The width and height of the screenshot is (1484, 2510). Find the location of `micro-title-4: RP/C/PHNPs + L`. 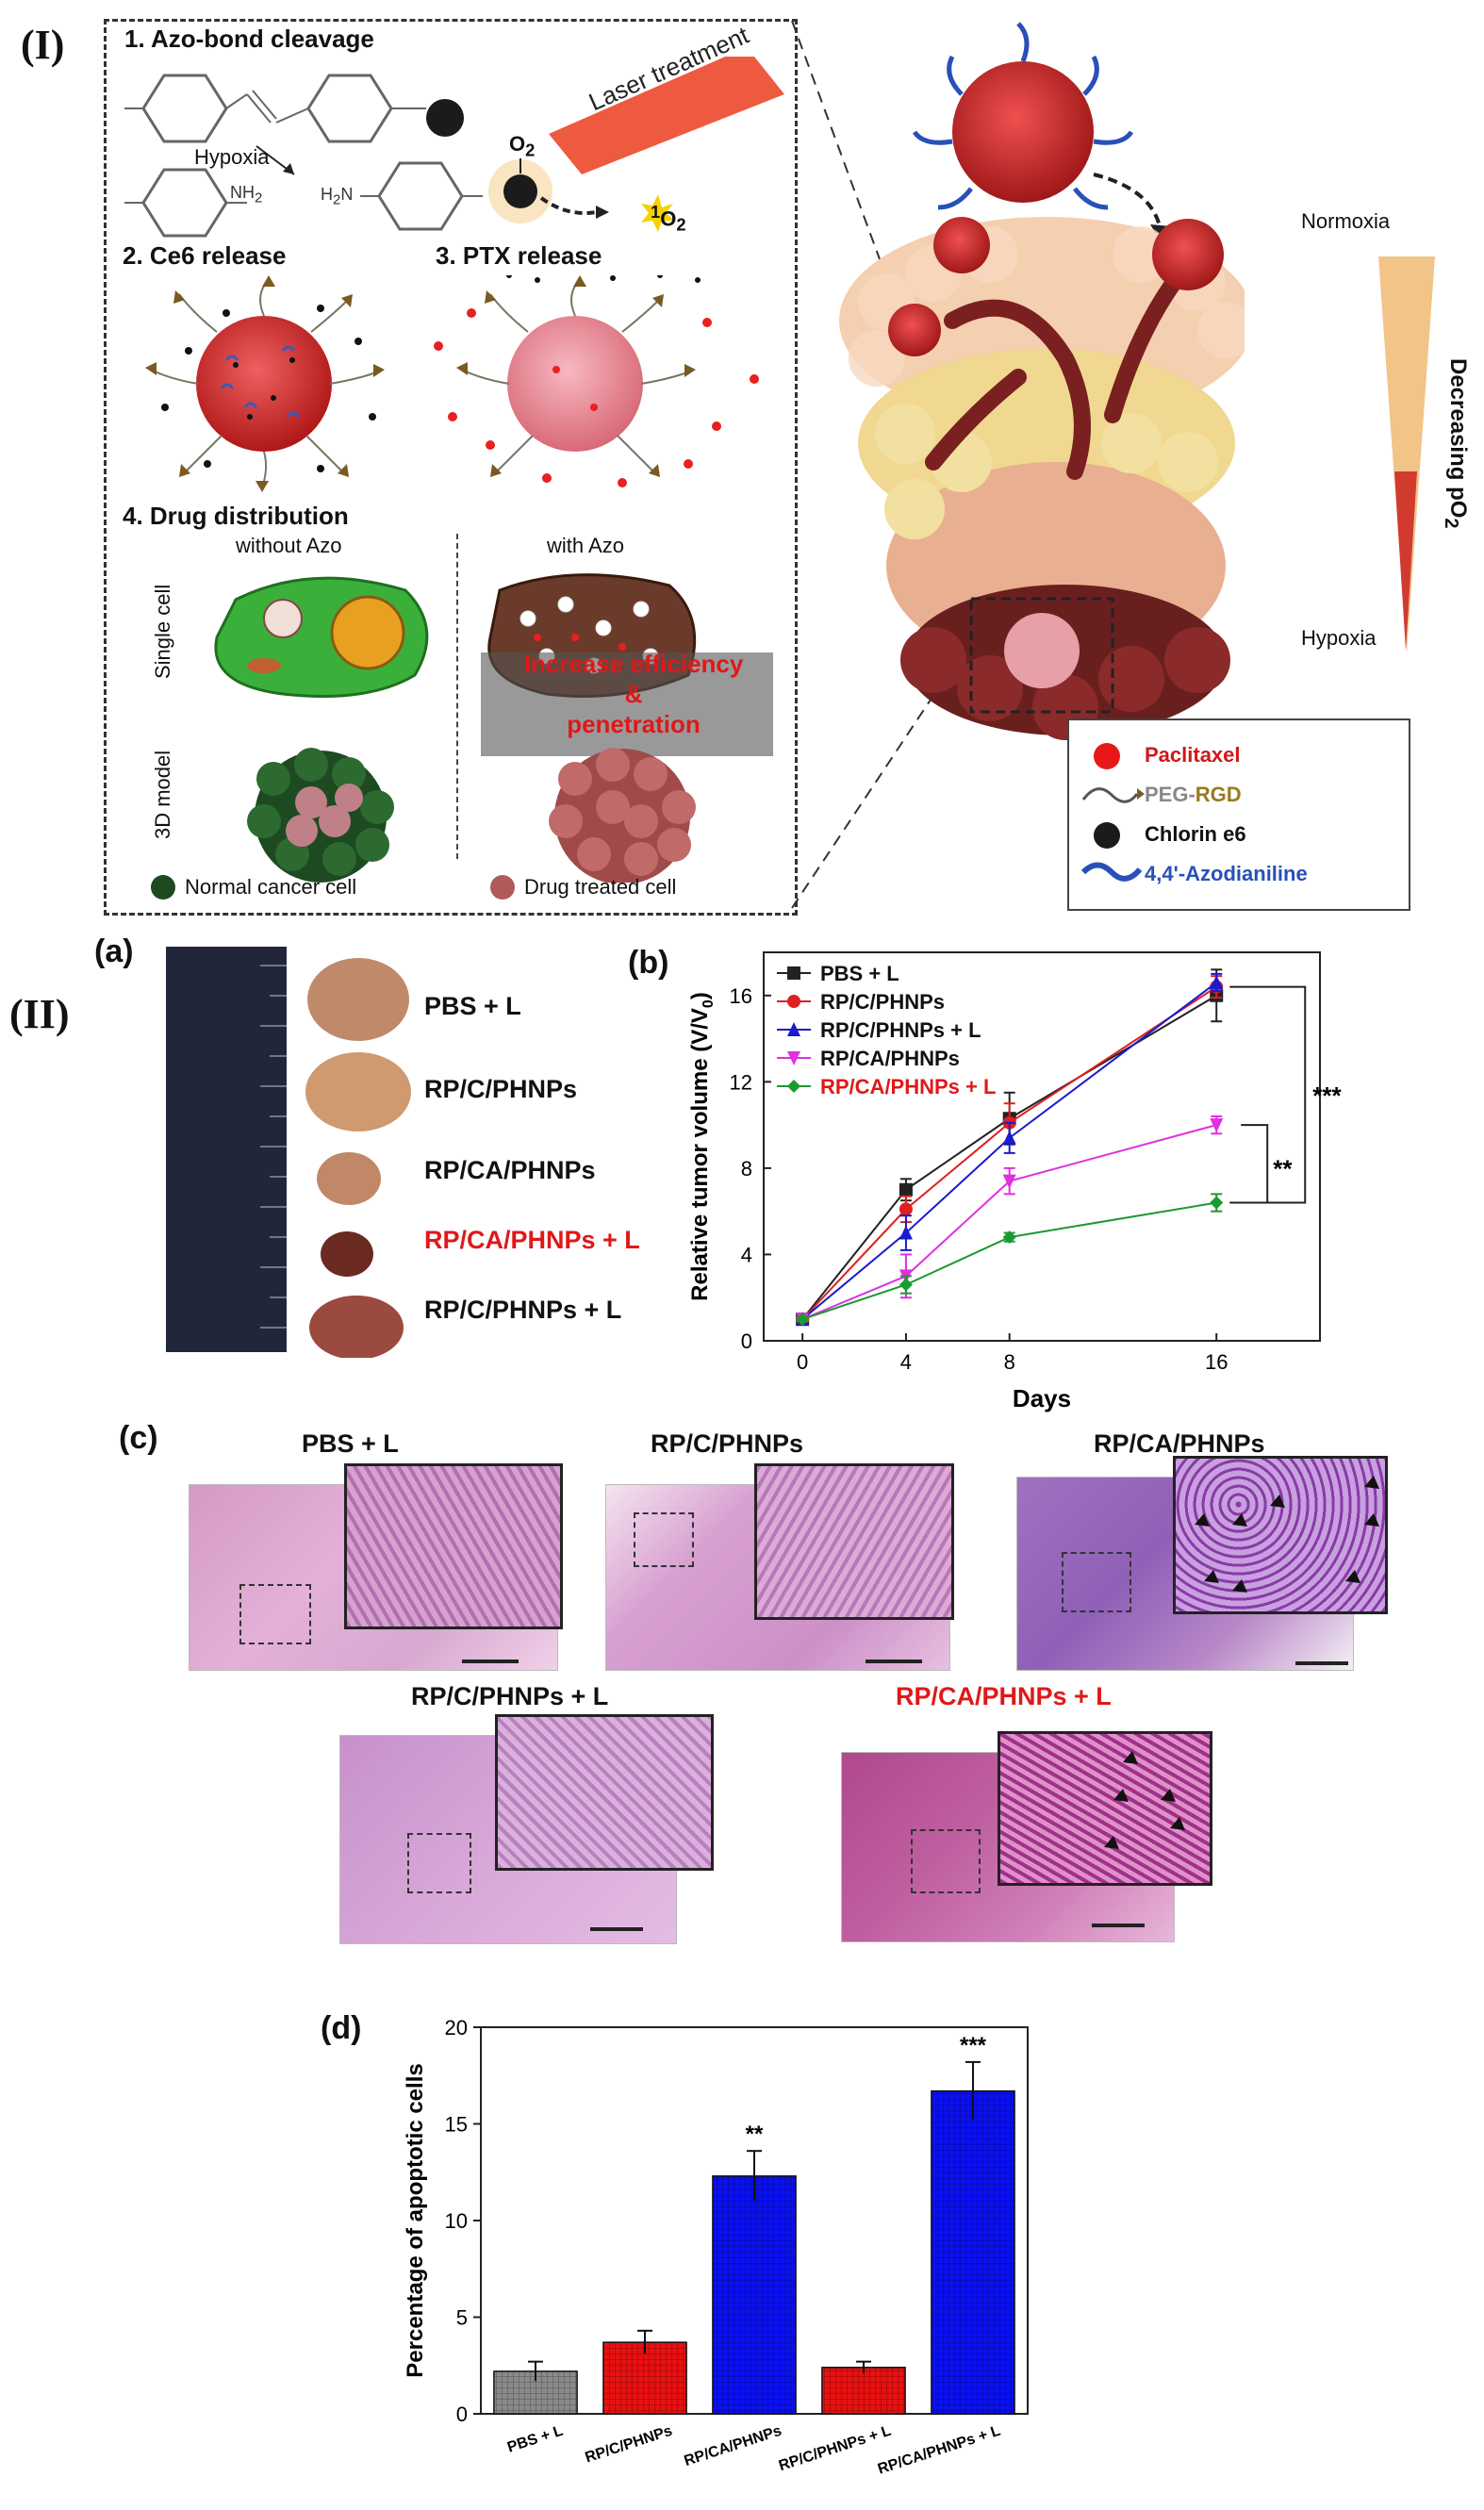

micro-title-4: RP/C/PHNPs + L is located at coordinates (510, 1696).